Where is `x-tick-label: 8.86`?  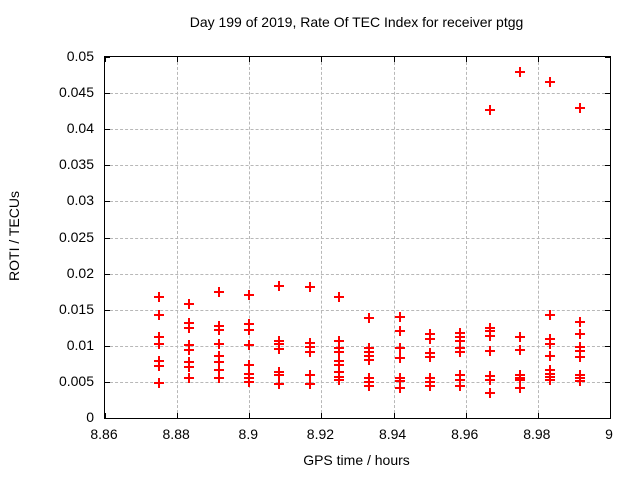
x-tick-label: 8.86 is located at coordinates (104, 434).